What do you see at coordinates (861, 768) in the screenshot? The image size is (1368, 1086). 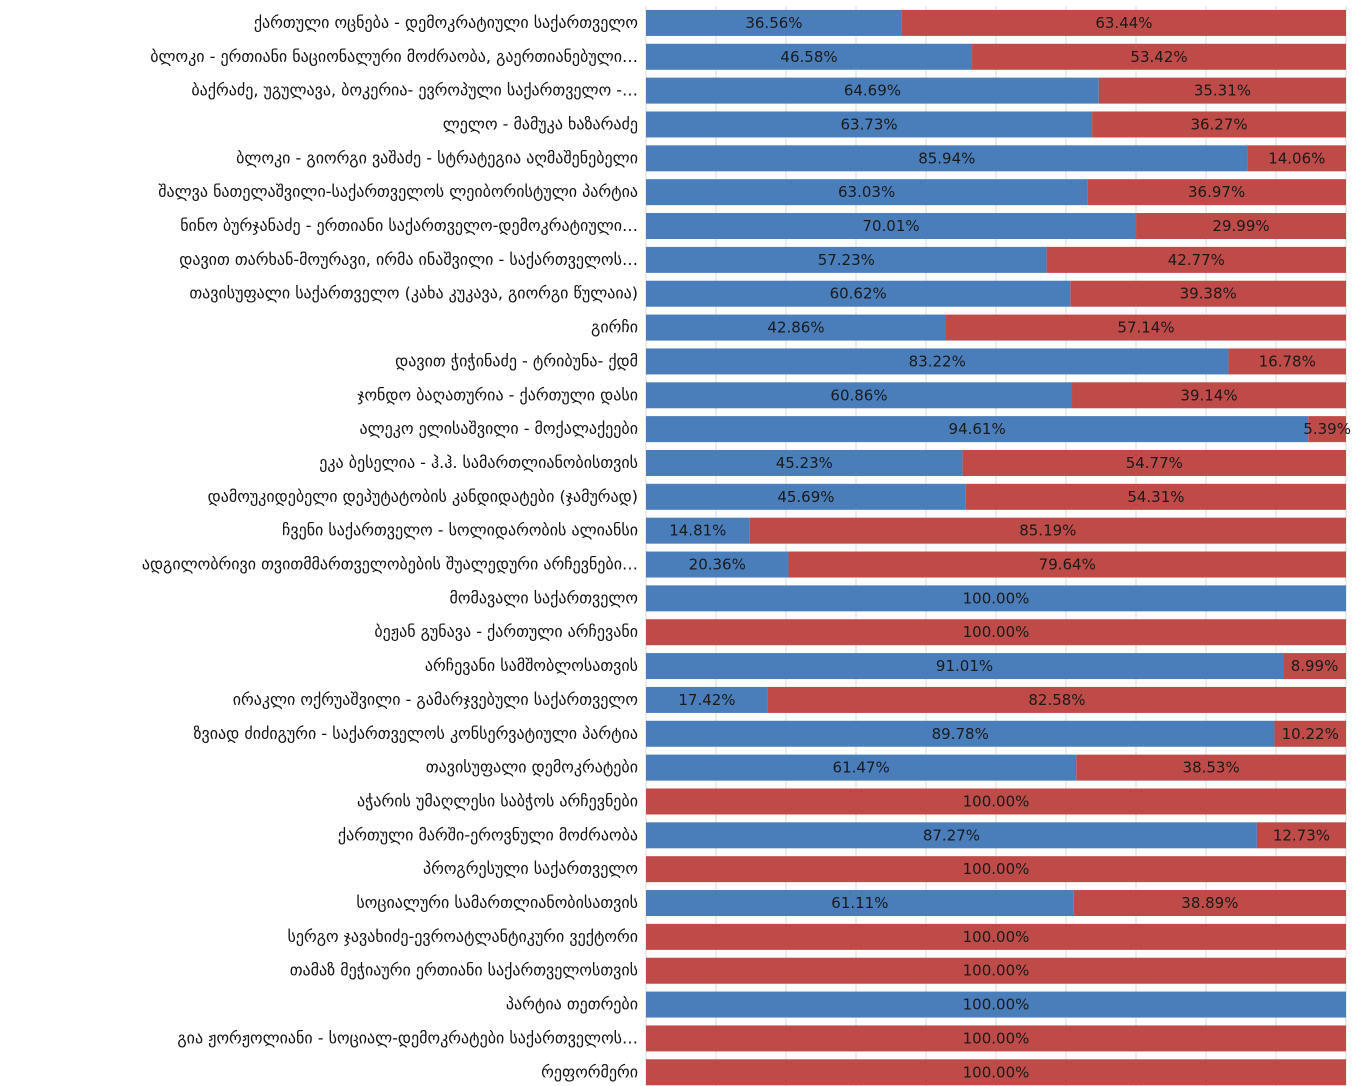 I see `data-label: 61.47%` at bounding box center [861, 768].